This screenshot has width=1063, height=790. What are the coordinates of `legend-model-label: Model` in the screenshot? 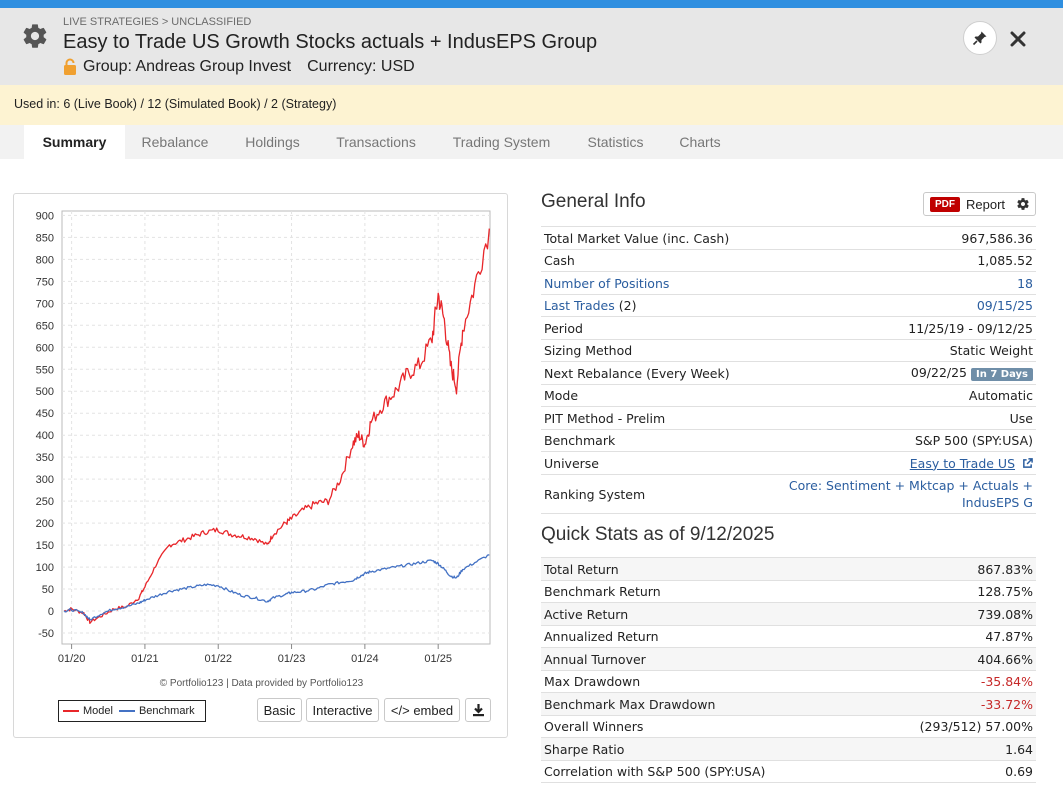 It's located at (98, 711).